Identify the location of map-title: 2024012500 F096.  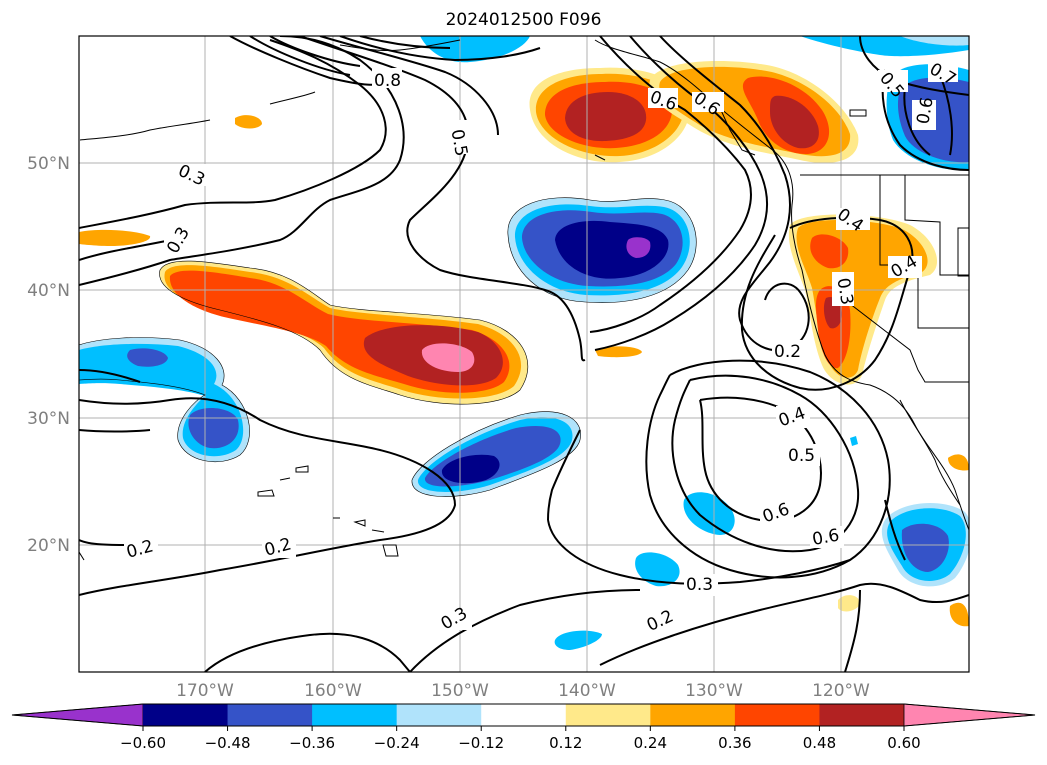
(523, 20).